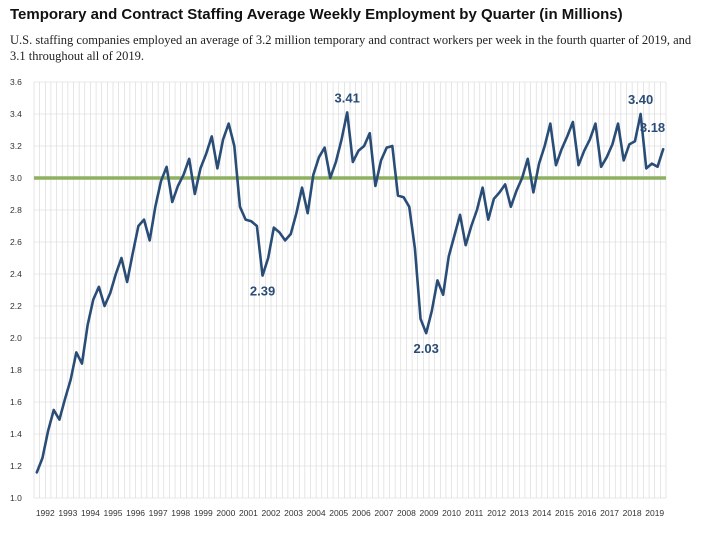 This screenshot has height=539, width=704. Describe the element at coordinates (67, 513) in the screenshot. I see `x-tick-label: 1993` at that location.